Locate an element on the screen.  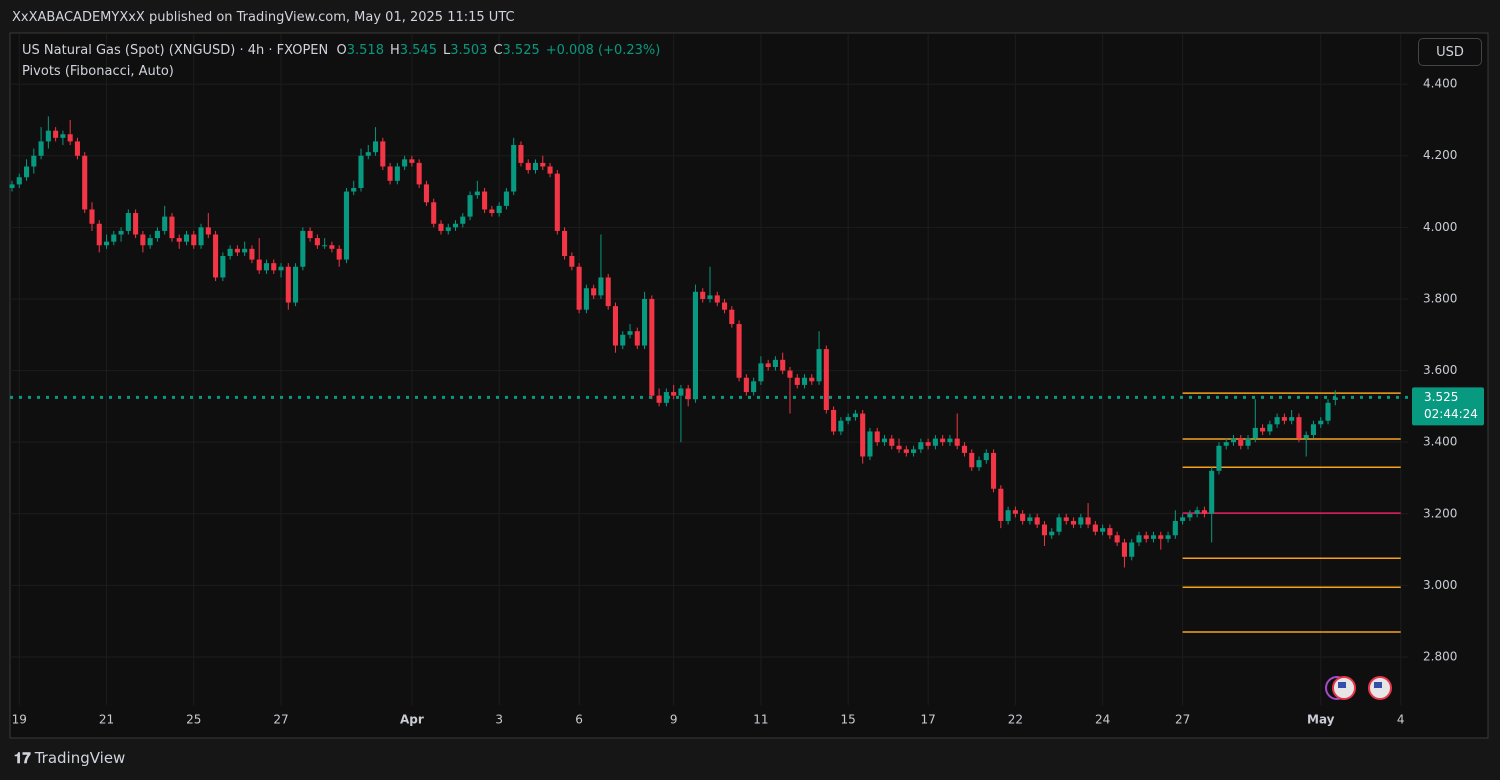
x-tick-label: Apr is located at coordinates (412, 720).